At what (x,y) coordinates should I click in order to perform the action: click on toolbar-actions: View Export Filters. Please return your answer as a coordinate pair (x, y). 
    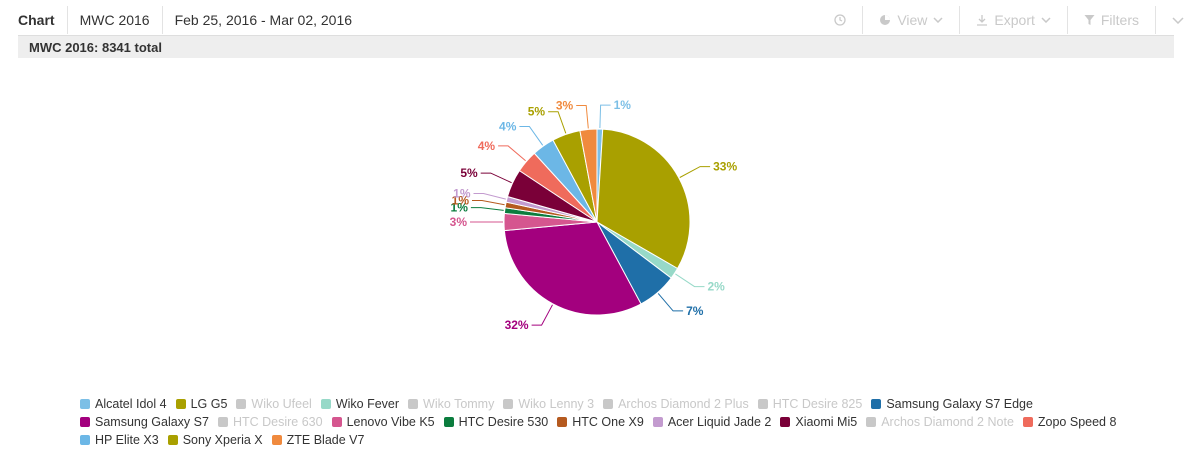
    Looking at the image, I should click on (1009, 20).